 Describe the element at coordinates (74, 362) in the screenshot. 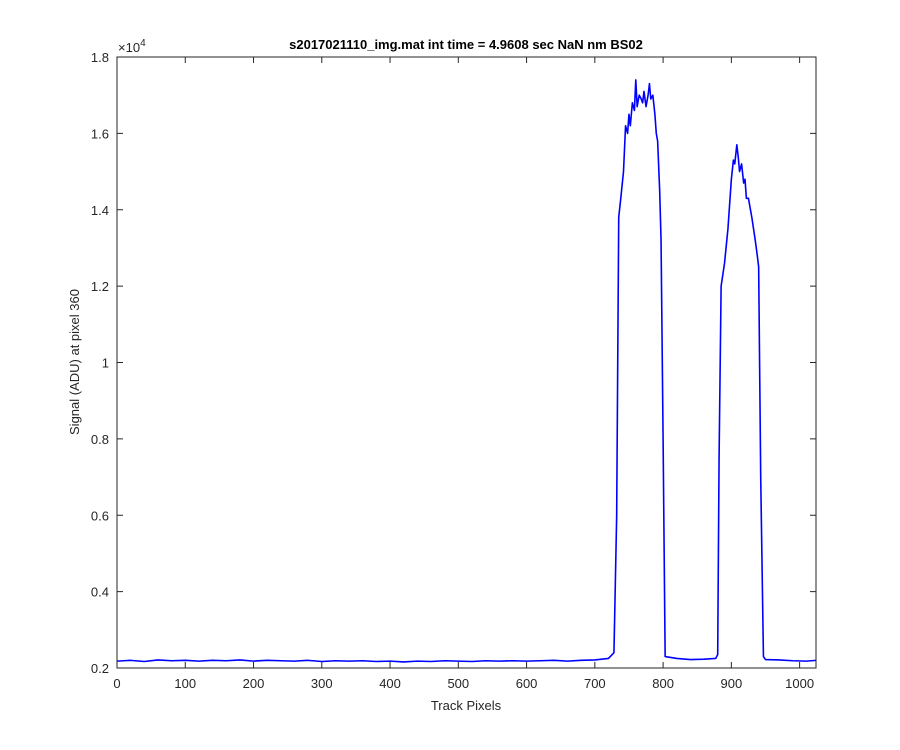

I see `y-axis-label: Signal (ADU) at pixel 360` at that location.